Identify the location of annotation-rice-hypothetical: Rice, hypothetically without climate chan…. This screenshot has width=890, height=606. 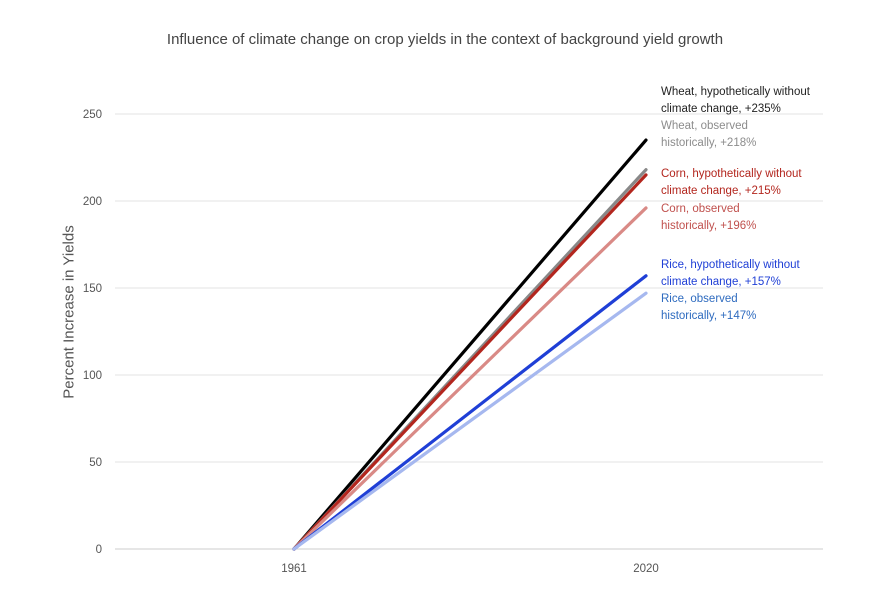
(730, 274).